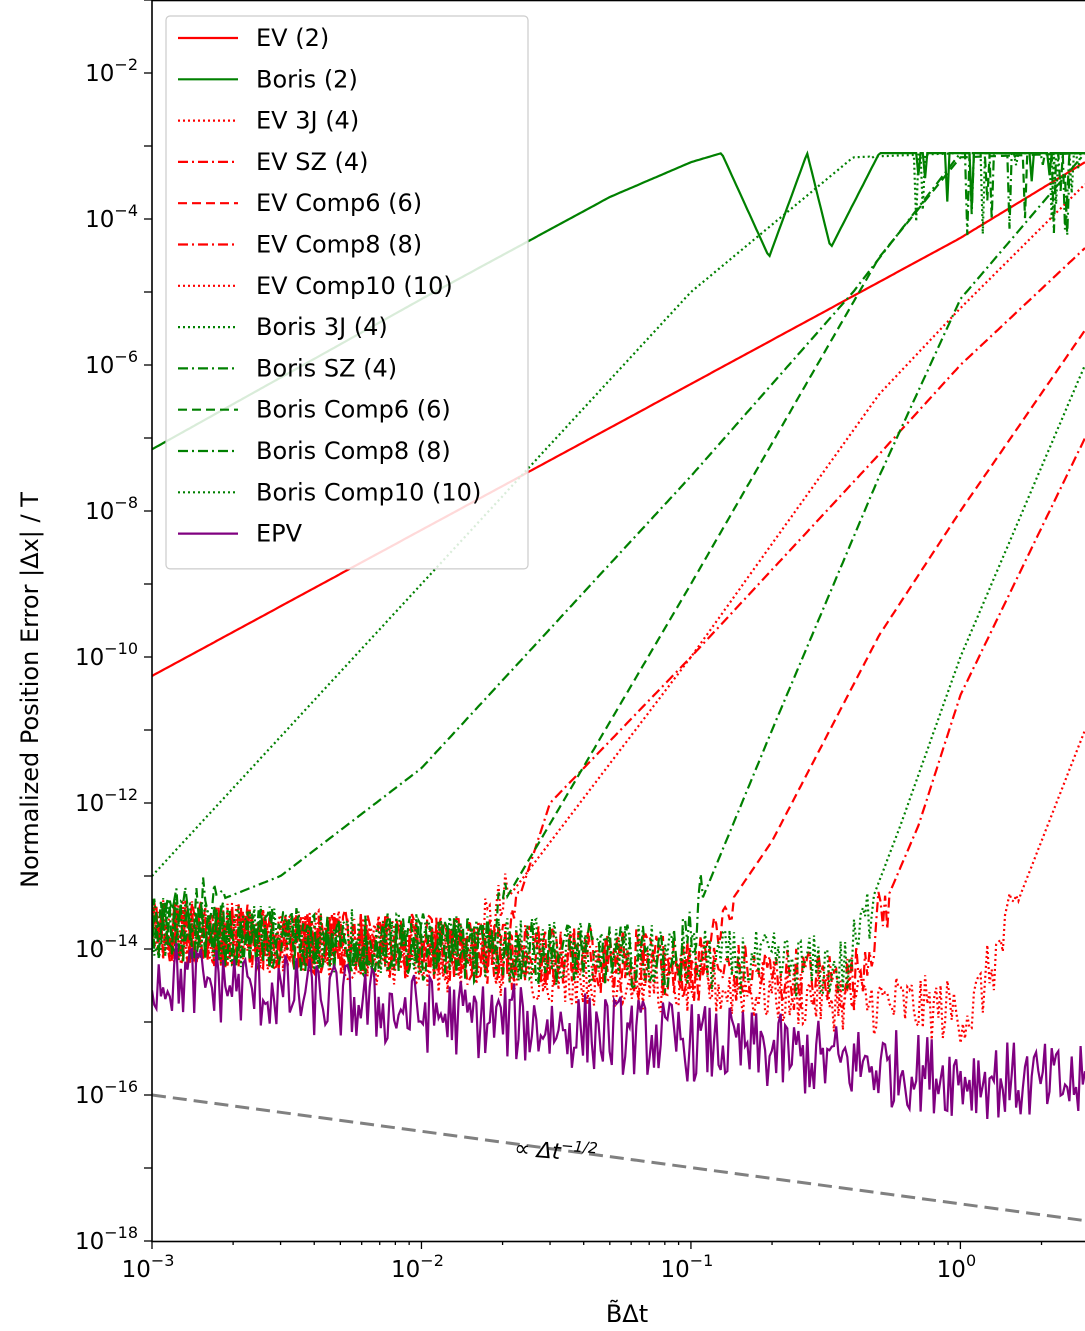 The image size is (1085, 1331). What do you see at coordinates (326, 368) in the screenshot?
I see `legend-label: Boris SZ (4)` at bounding box center [326, 368].